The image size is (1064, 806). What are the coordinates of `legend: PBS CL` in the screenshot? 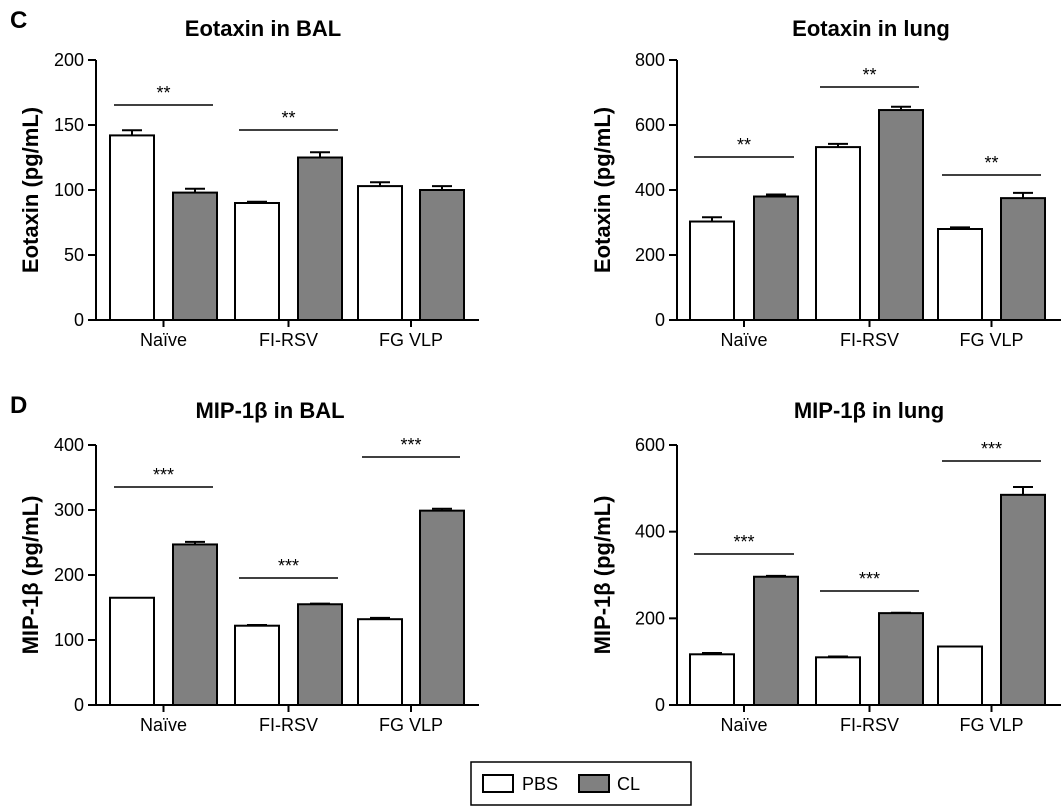 It's located at (581, 783).